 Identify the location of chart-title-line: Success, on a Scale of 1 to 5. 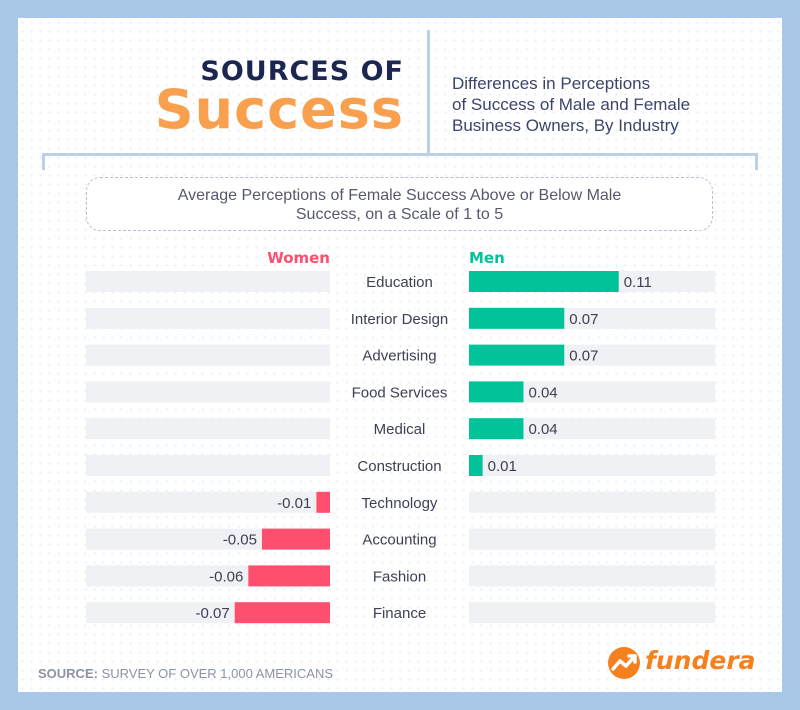
(399, 214).